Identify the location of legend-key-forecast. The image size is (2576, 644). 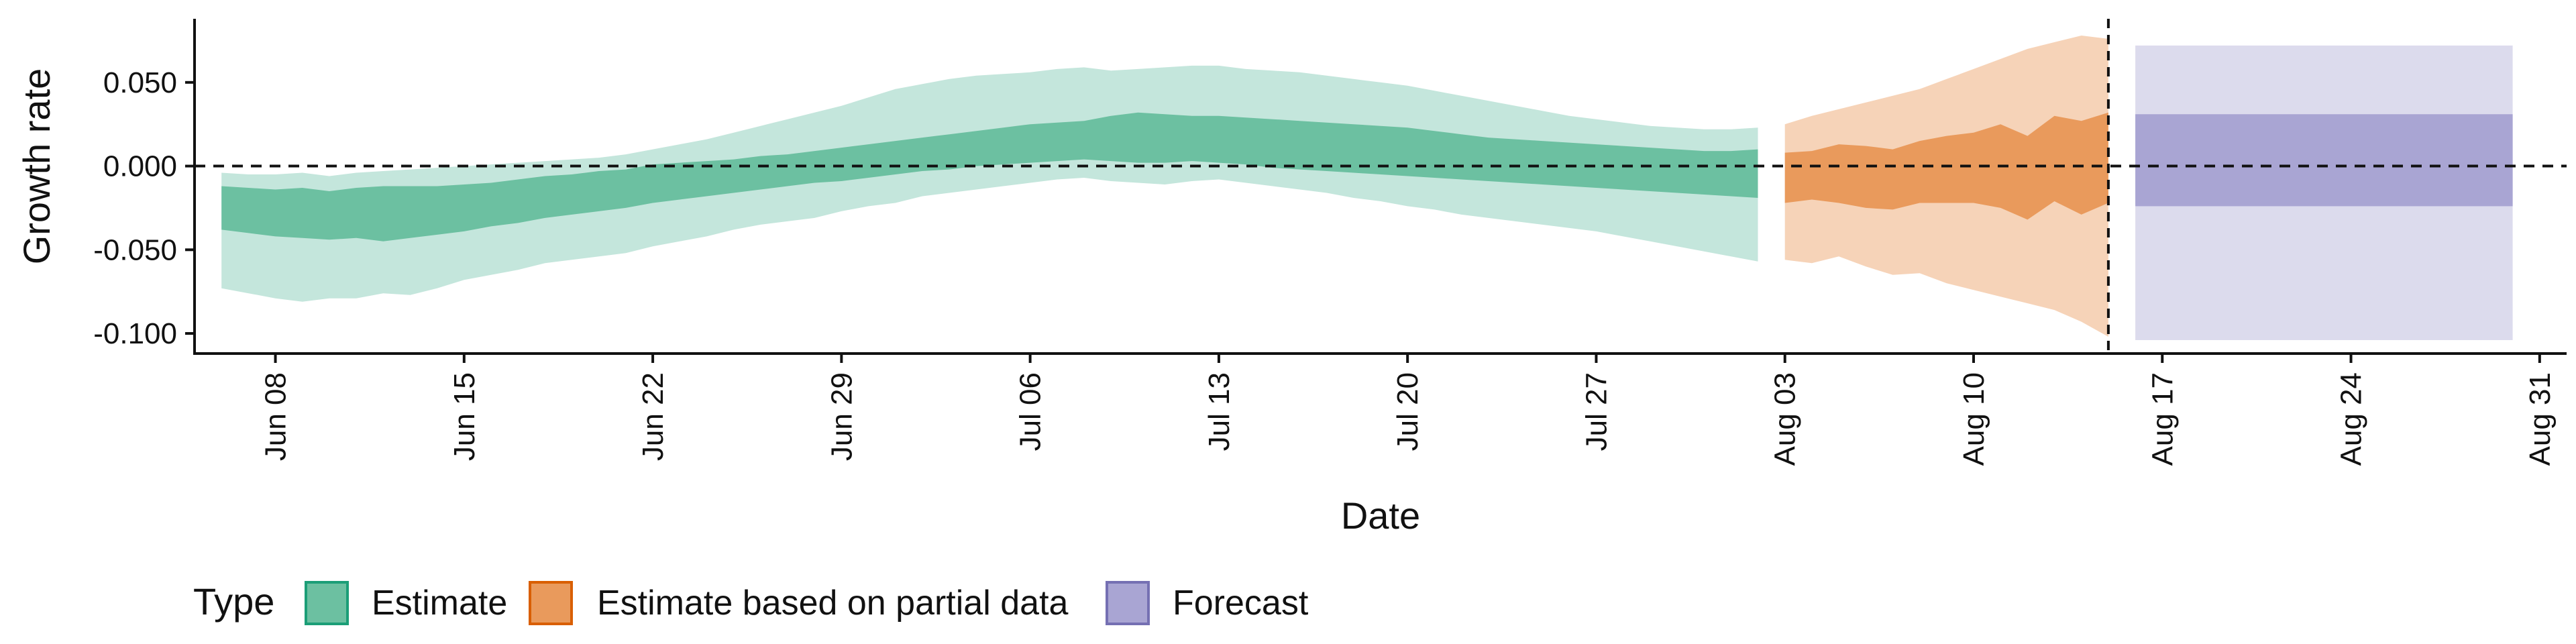
(1128, 603).